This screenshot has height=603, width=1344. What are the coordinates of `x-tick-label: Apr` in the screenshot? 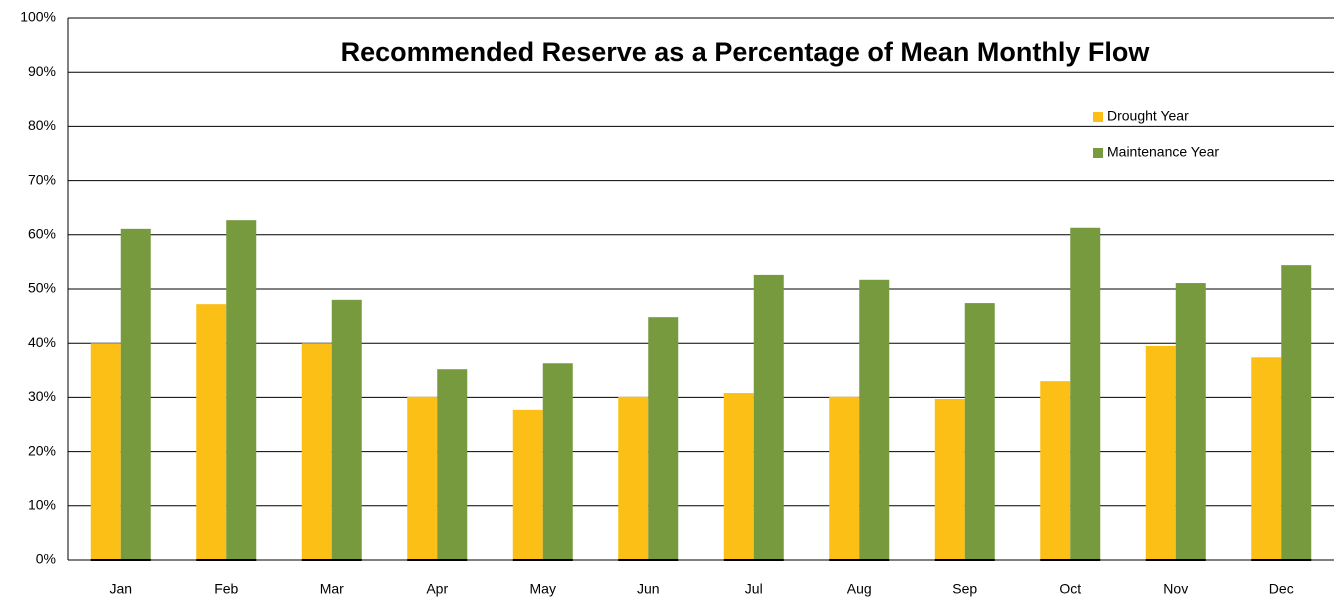 It's located at (437, 589).